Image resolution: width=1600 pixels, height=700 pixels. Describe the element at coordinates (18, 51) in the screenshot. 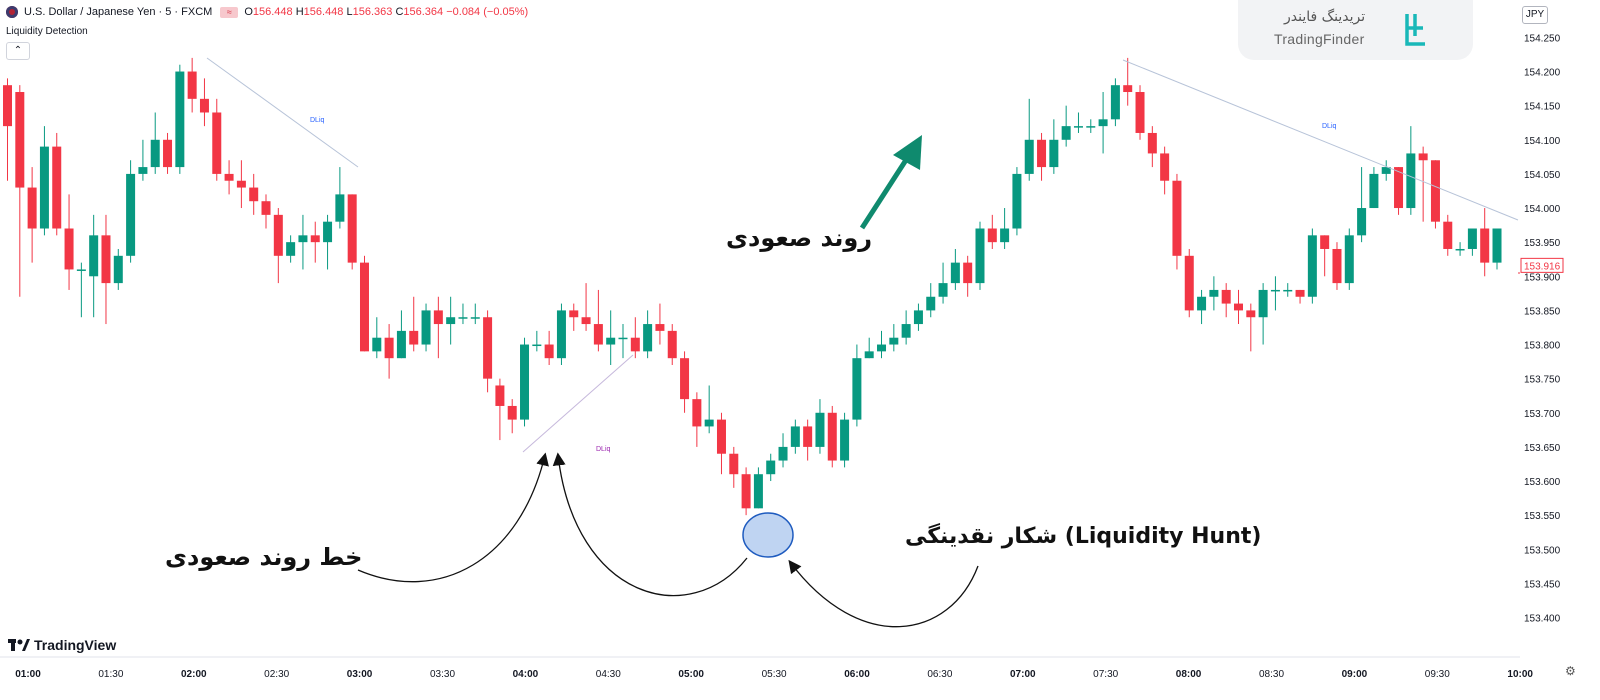

I see `chevron-up-icon: ⌃` at that location.